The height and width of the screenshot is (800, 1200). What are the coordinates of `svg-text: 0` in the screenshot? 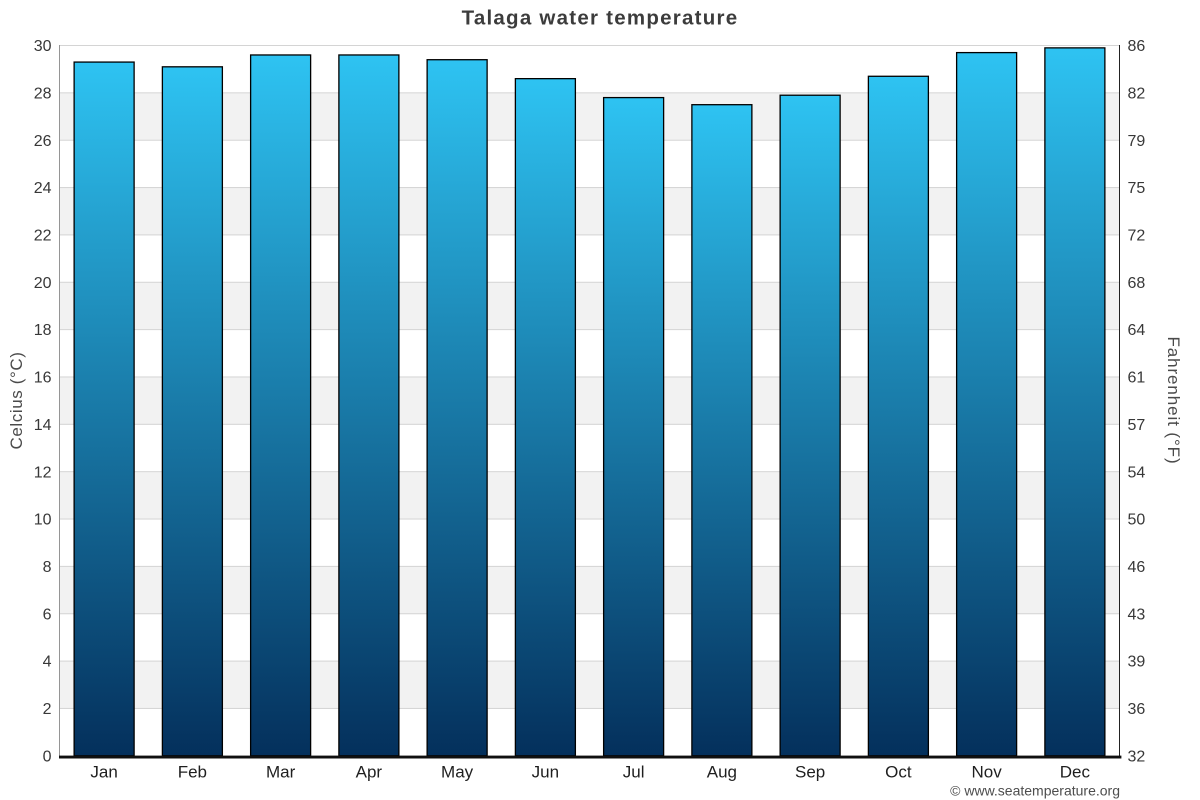 It's located at (47, 756).